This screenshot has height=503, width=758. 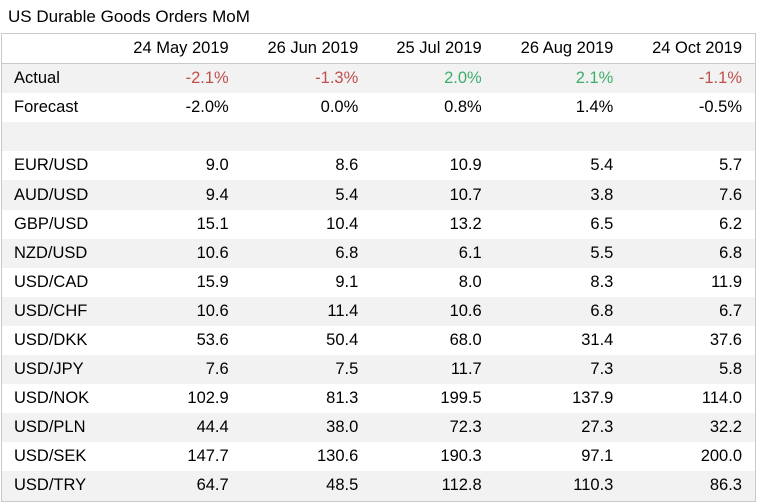 I want to click on table-row: USD/CHF 10.6 11.4 10.6 6.8 6.7, so click(x=378, y=311).